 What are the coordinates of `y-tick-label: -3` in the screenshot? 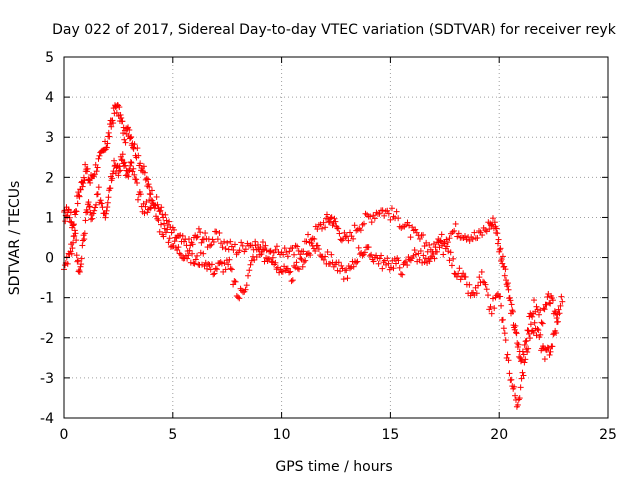 It's located at (47, 379).